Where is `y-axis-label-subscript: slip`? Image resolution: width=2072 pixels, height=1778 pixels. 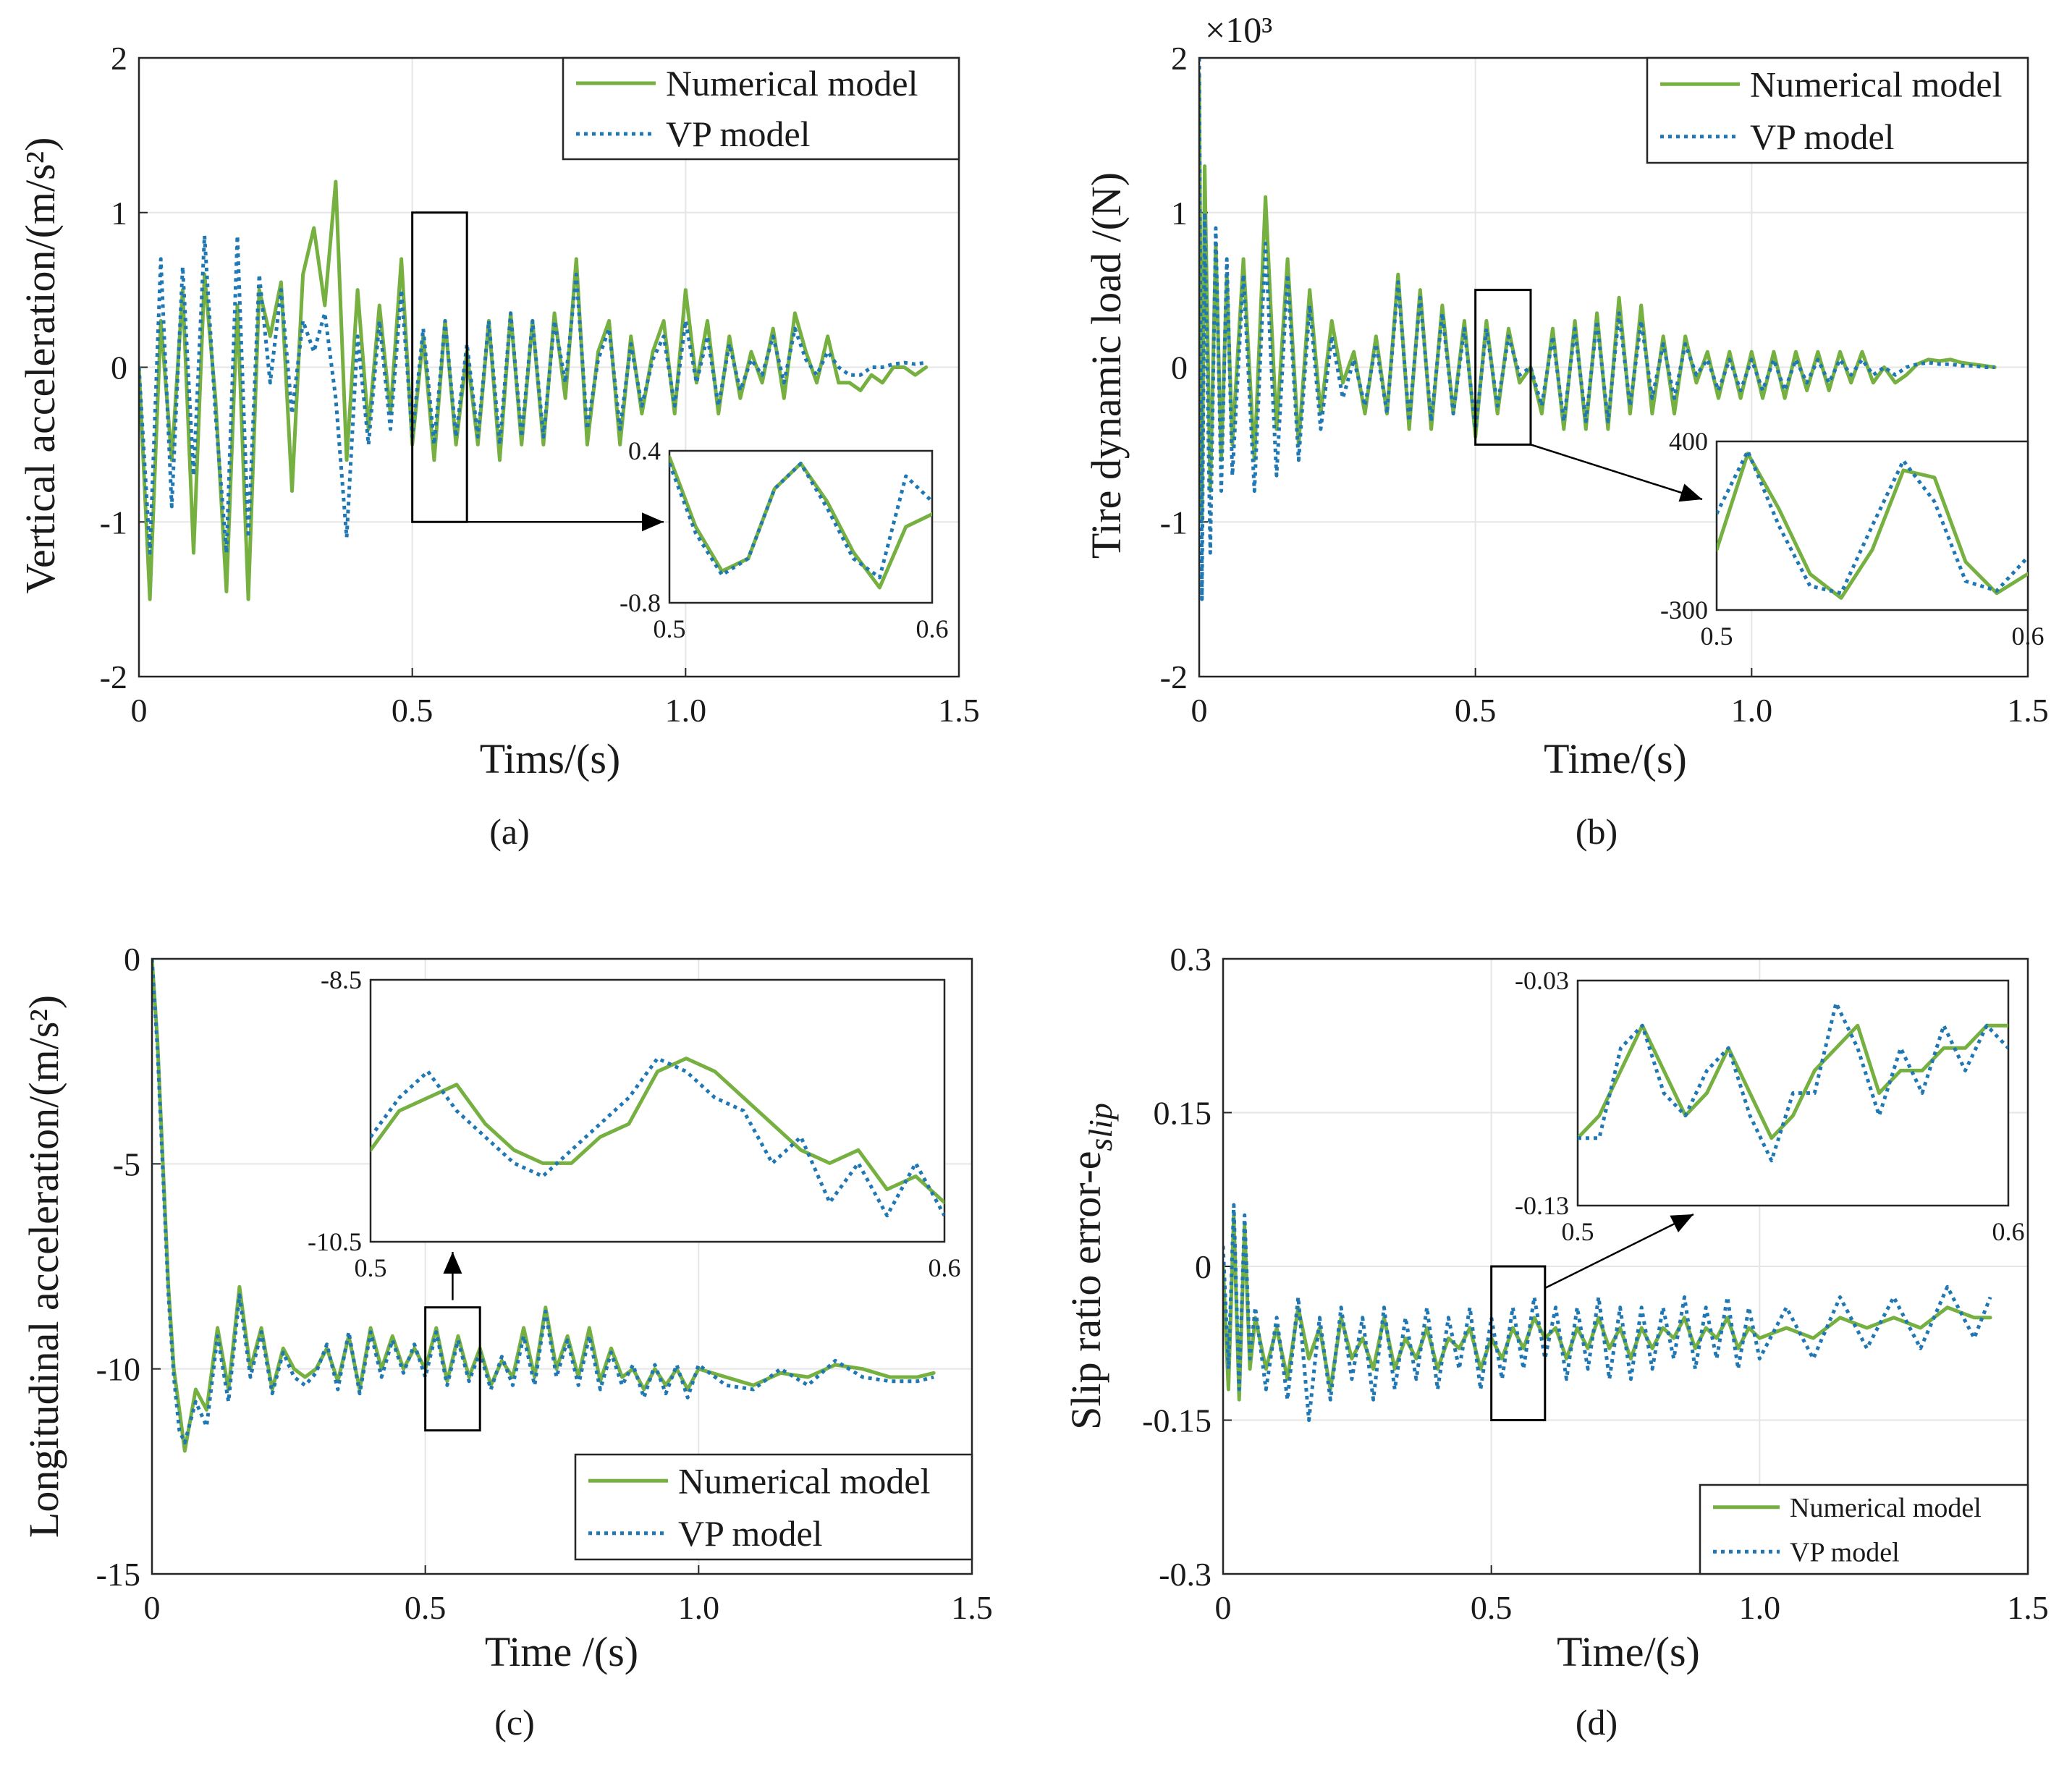
y-axis-label-subscript: slip is located at coordinates (1100, 1127).